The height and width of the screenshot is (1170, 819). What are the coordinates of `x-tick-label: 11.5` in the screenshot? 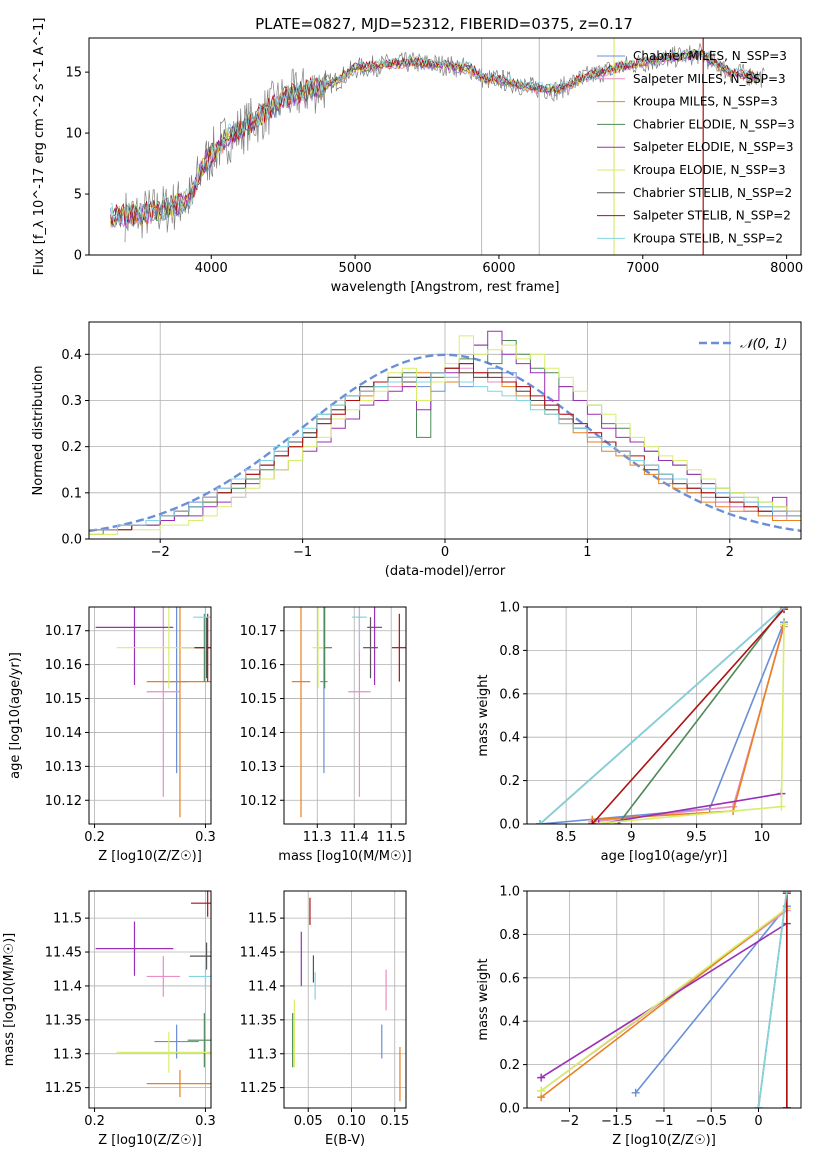 It's located at (391, 837).